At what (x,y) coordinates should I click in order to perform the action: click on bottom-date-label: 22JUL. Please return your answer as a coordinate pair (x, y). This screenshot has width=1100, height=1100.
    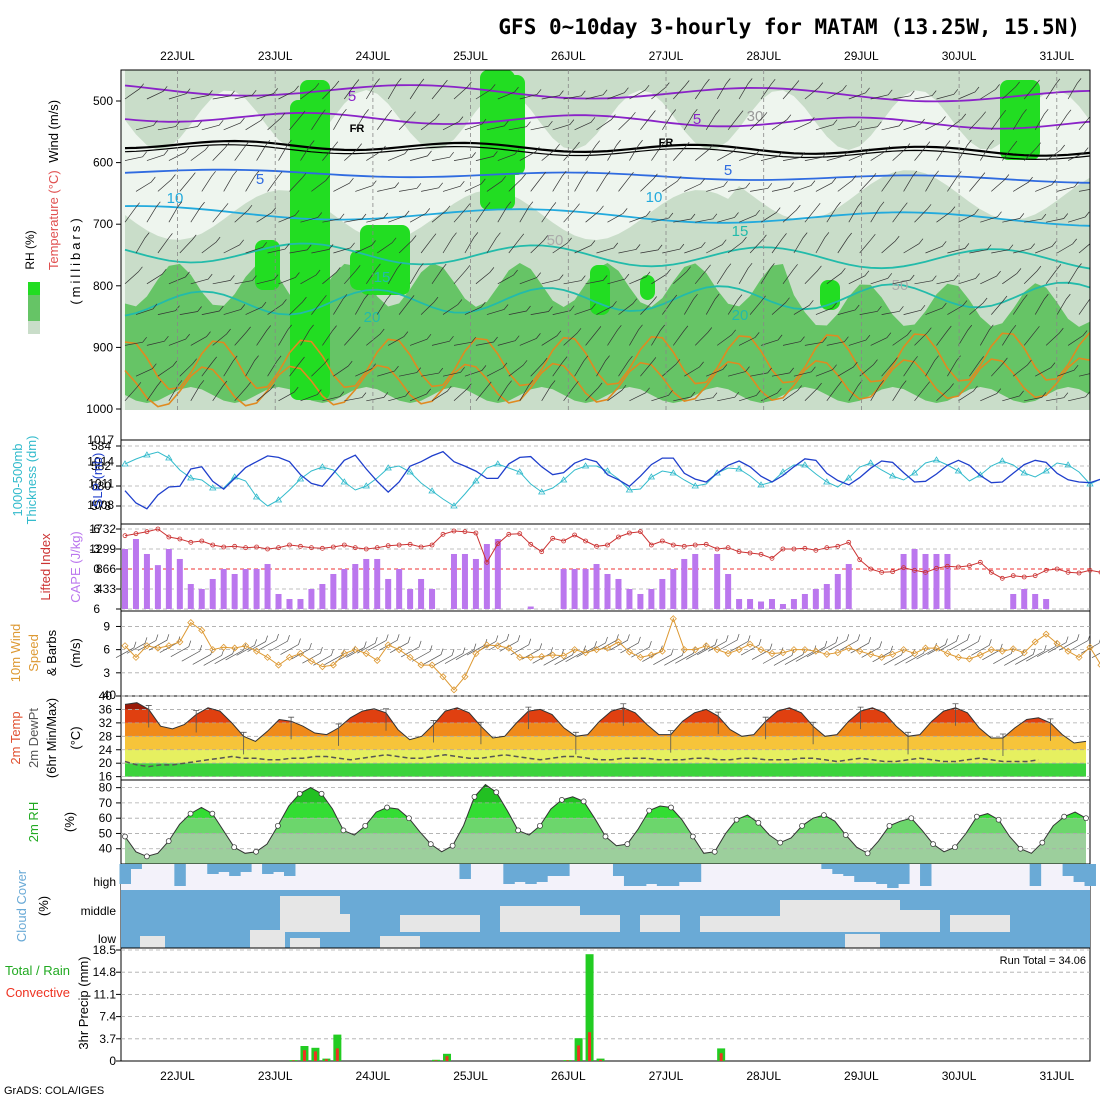
    Looking at the image, I should click on (177, 1076).